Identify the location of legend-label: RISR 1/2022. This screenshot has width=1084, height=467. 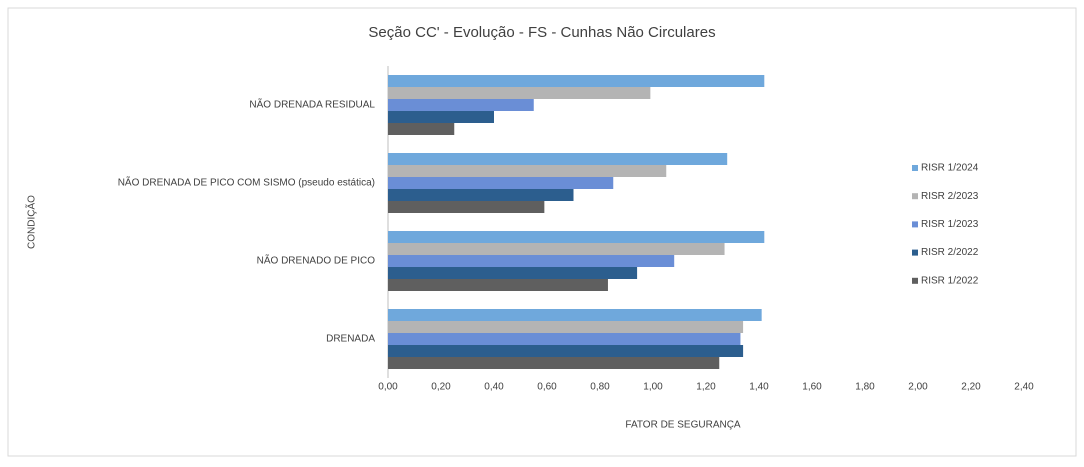
(950, 280).